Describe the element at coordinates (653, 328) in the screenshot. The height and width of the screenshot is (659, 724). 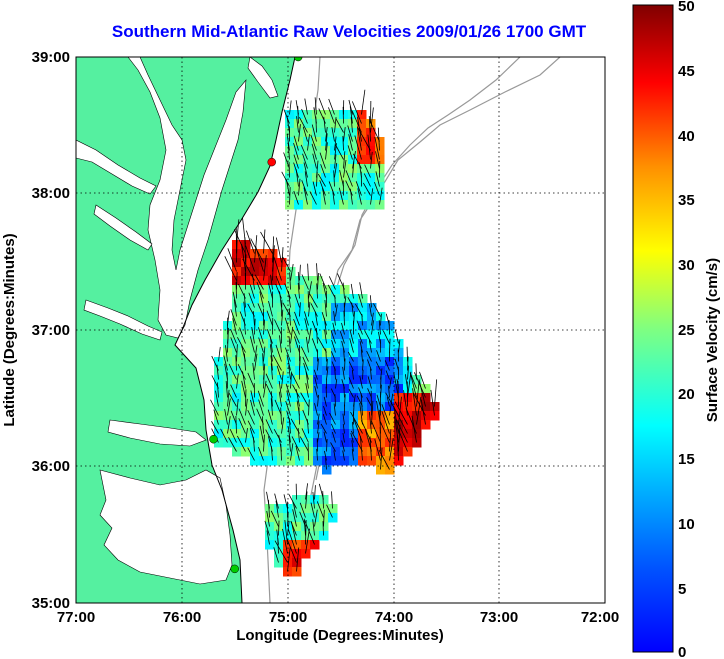
I see `colorbar` at that location.